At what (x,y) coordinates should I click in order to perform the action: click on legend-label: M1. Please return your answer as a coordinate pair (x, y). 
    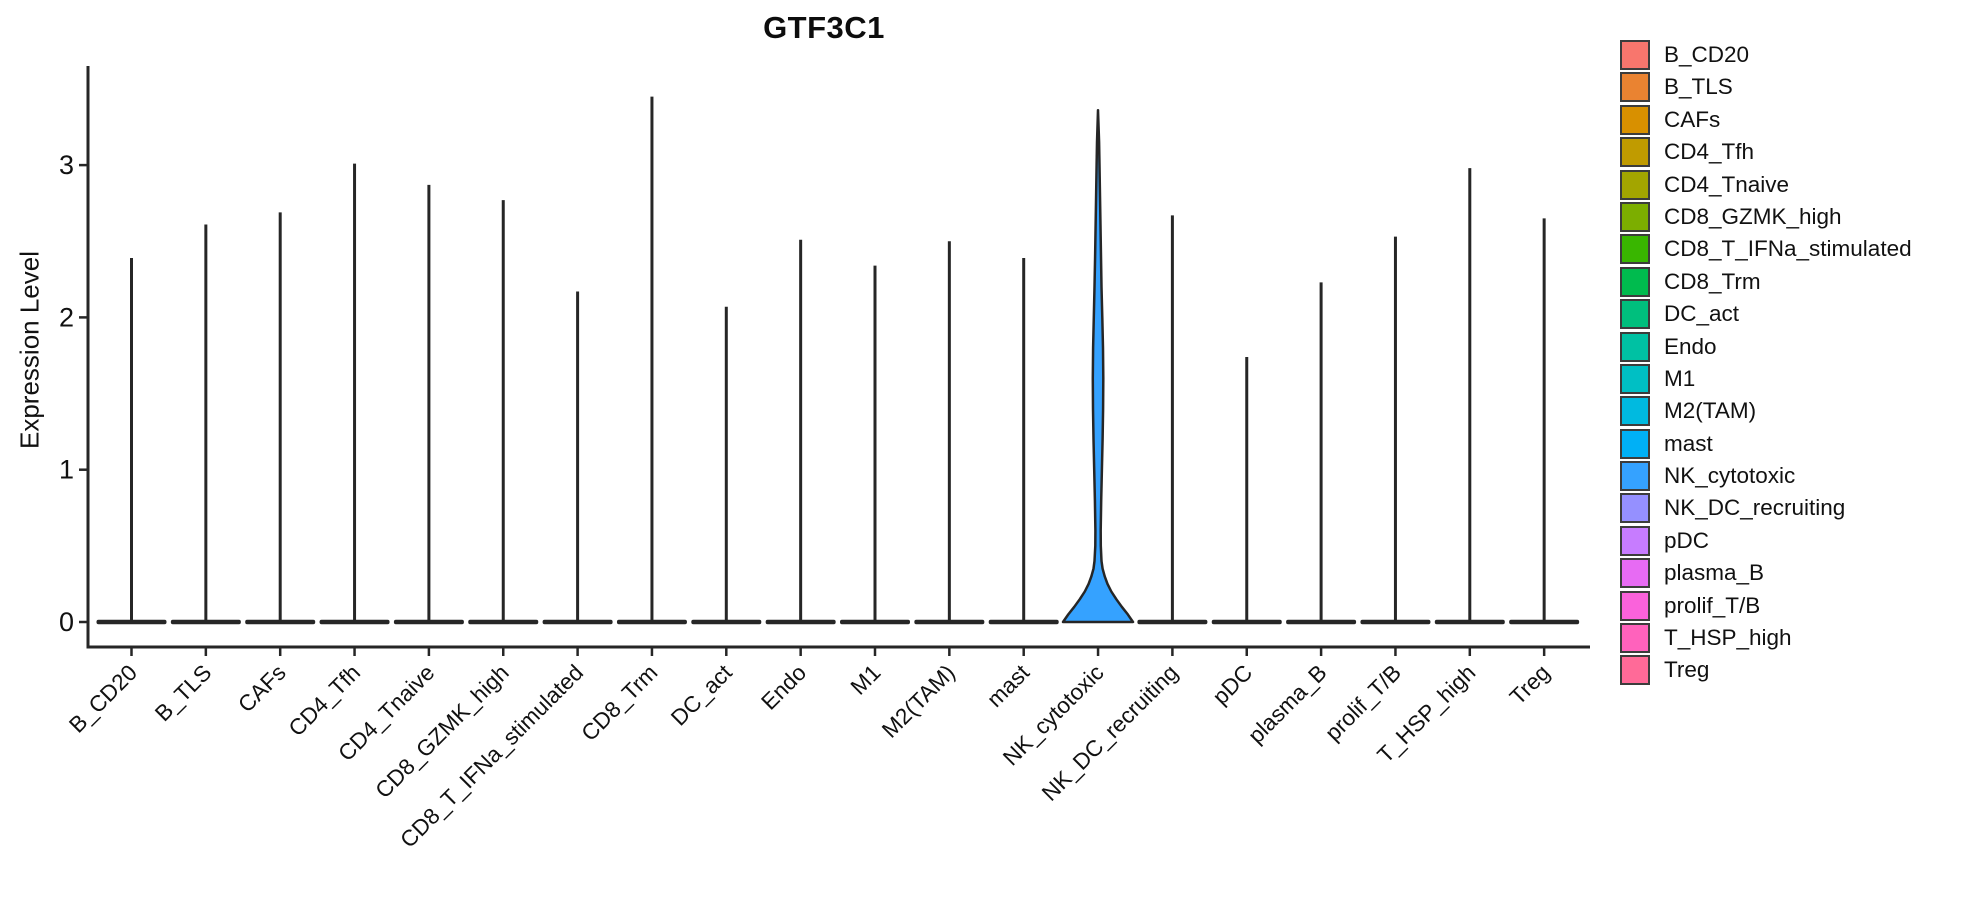
    Looking at the image, I should click on (1680, 378).